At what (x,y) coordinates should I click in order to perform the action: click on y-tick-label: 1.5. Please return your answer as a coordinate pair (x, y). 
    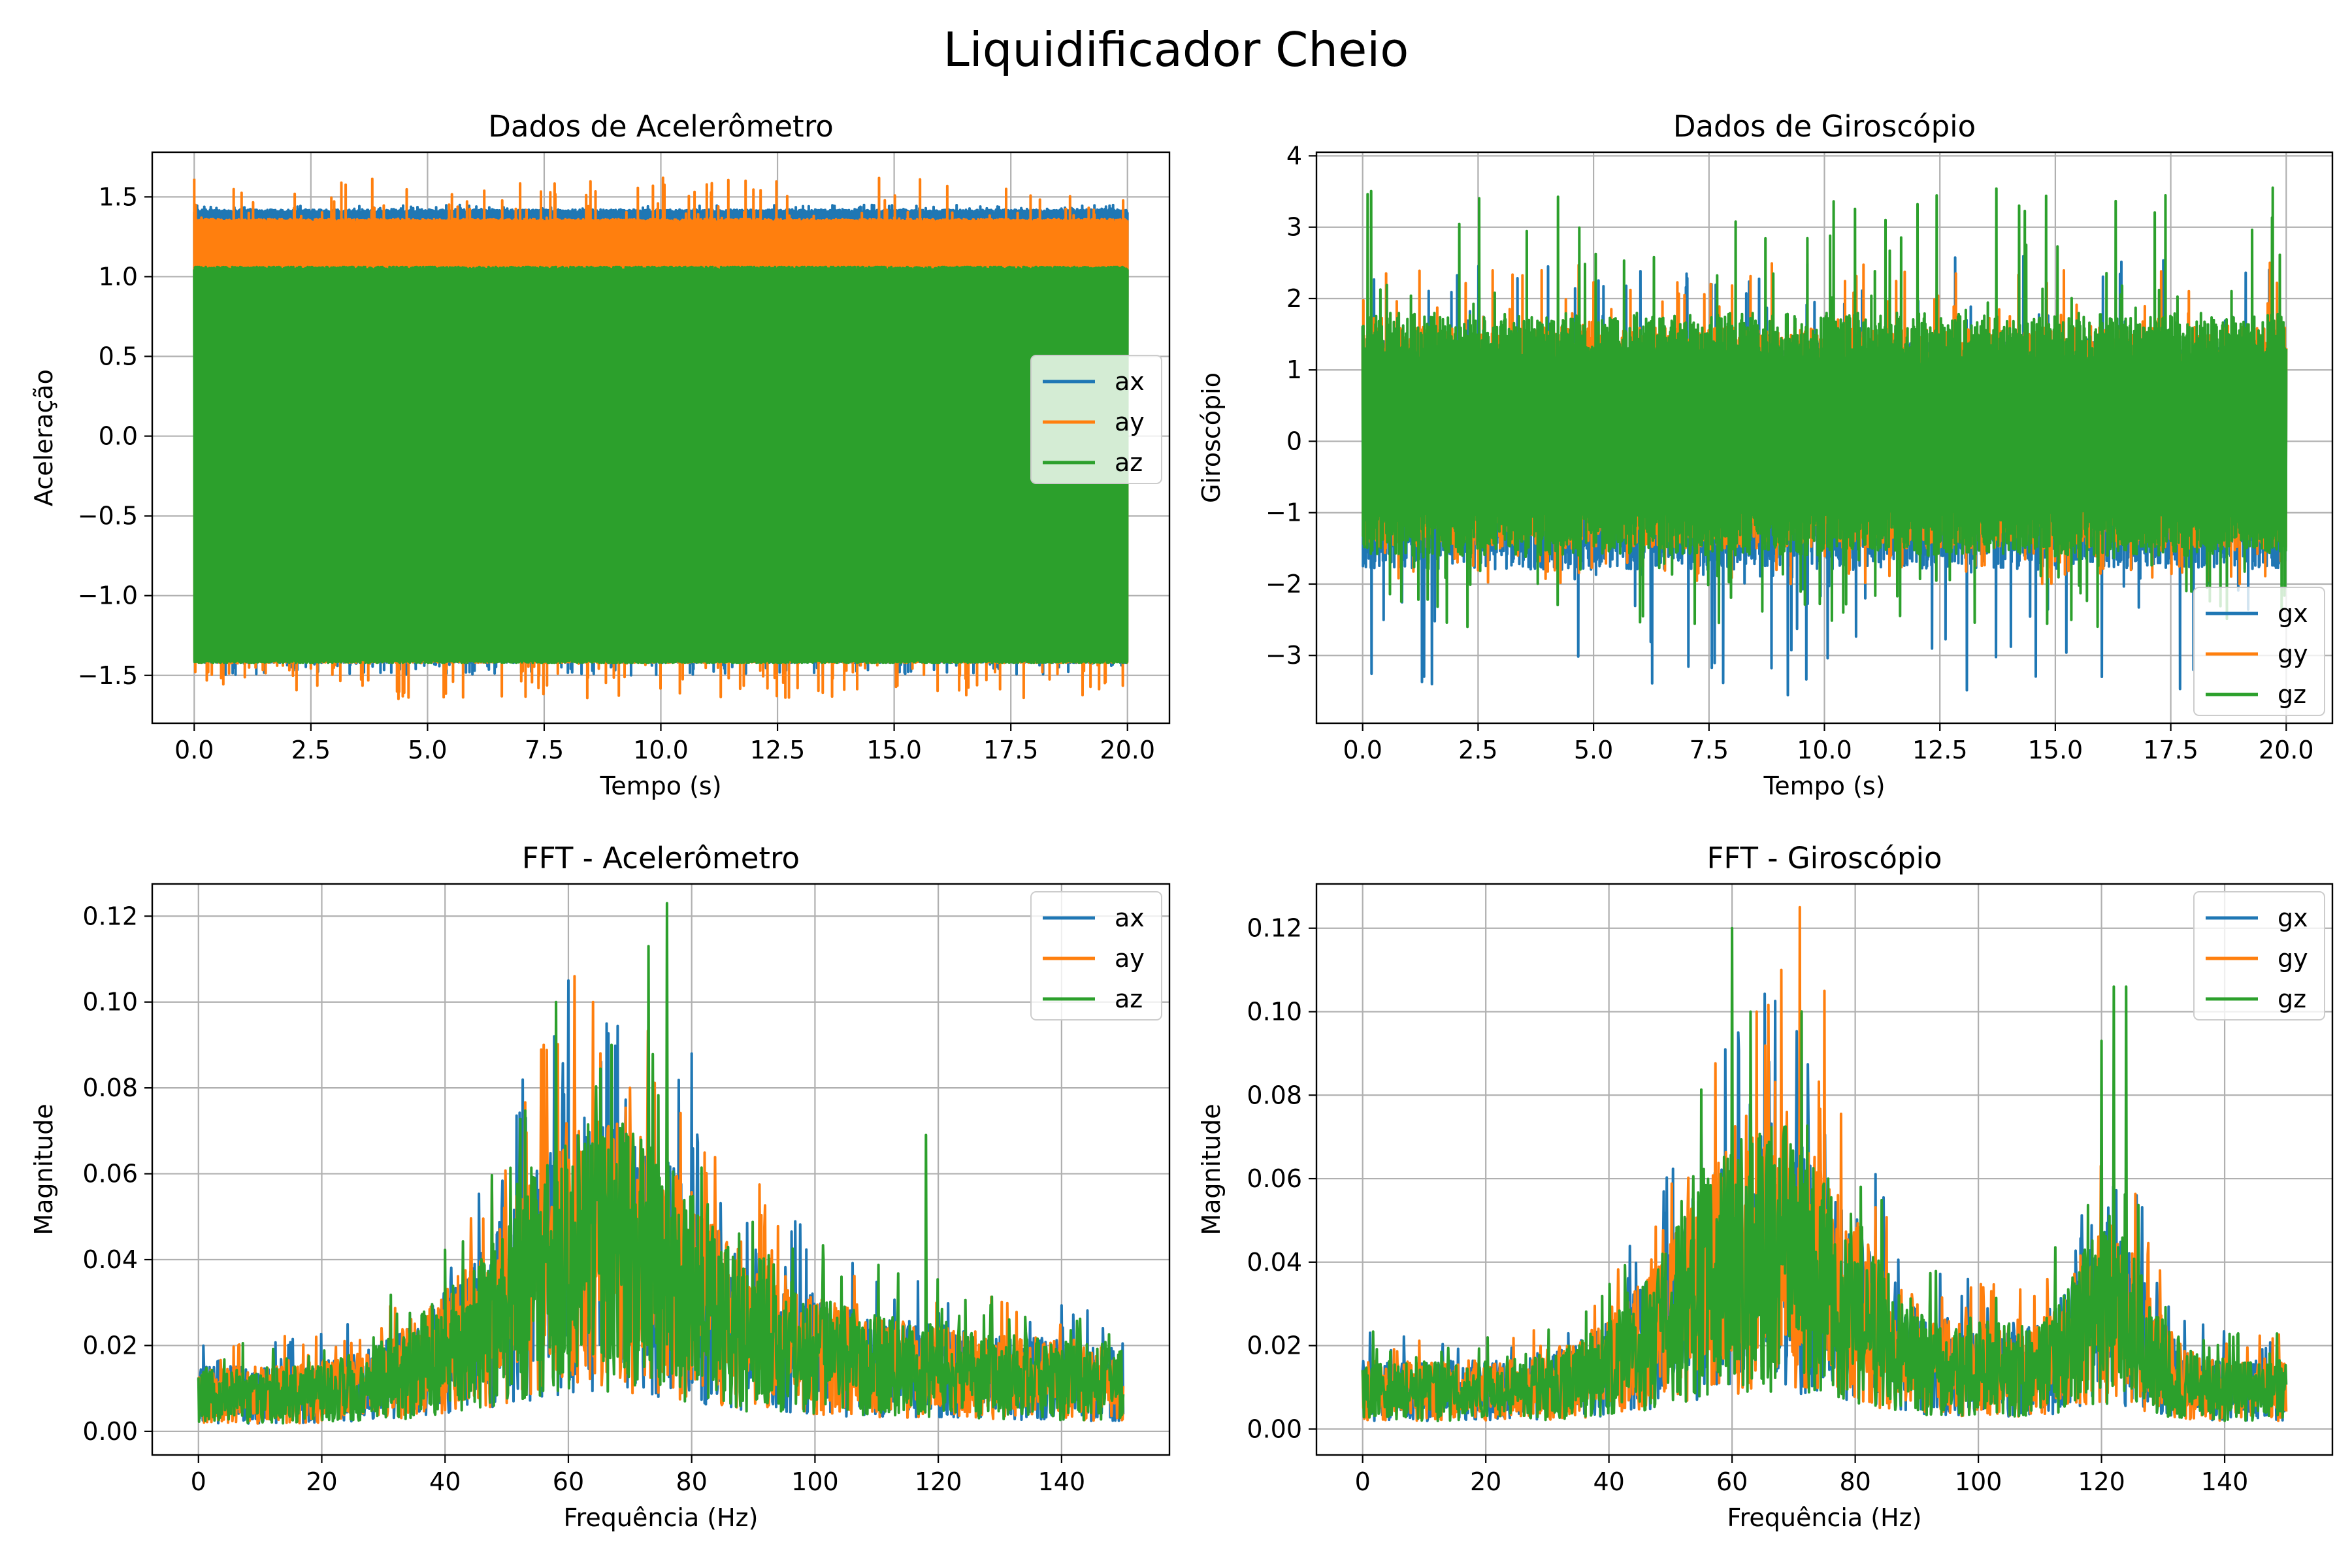
    Looking at the image, I should click on (118, 196).